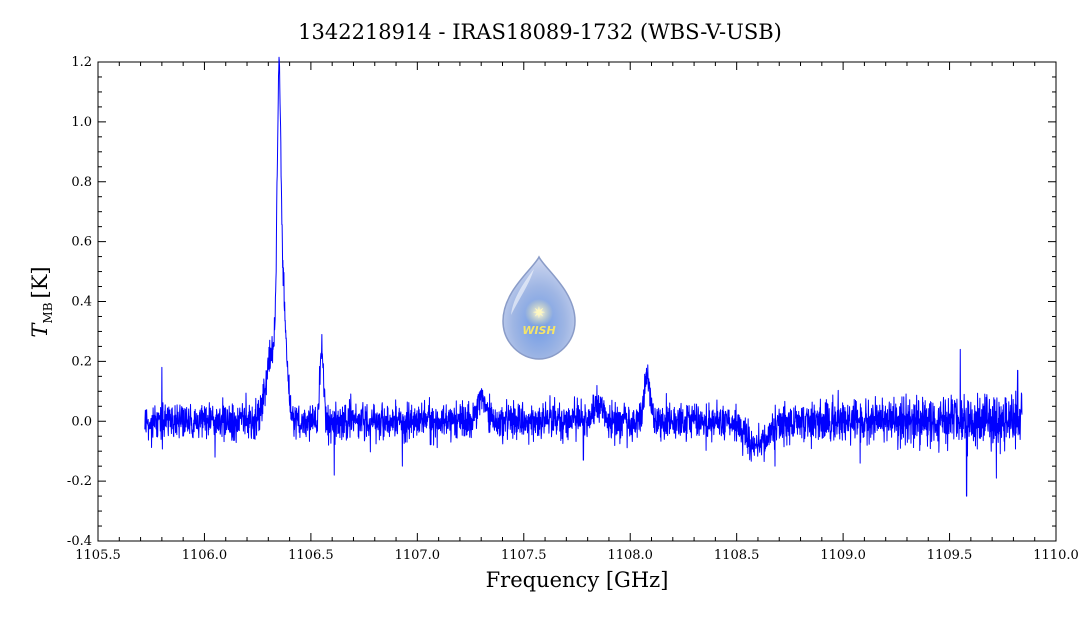  What do you see at coordinates (577, 580) in the screenshot?
I see `x-axis-label: Frequency [GHz]` at bounding box center [577, 580].